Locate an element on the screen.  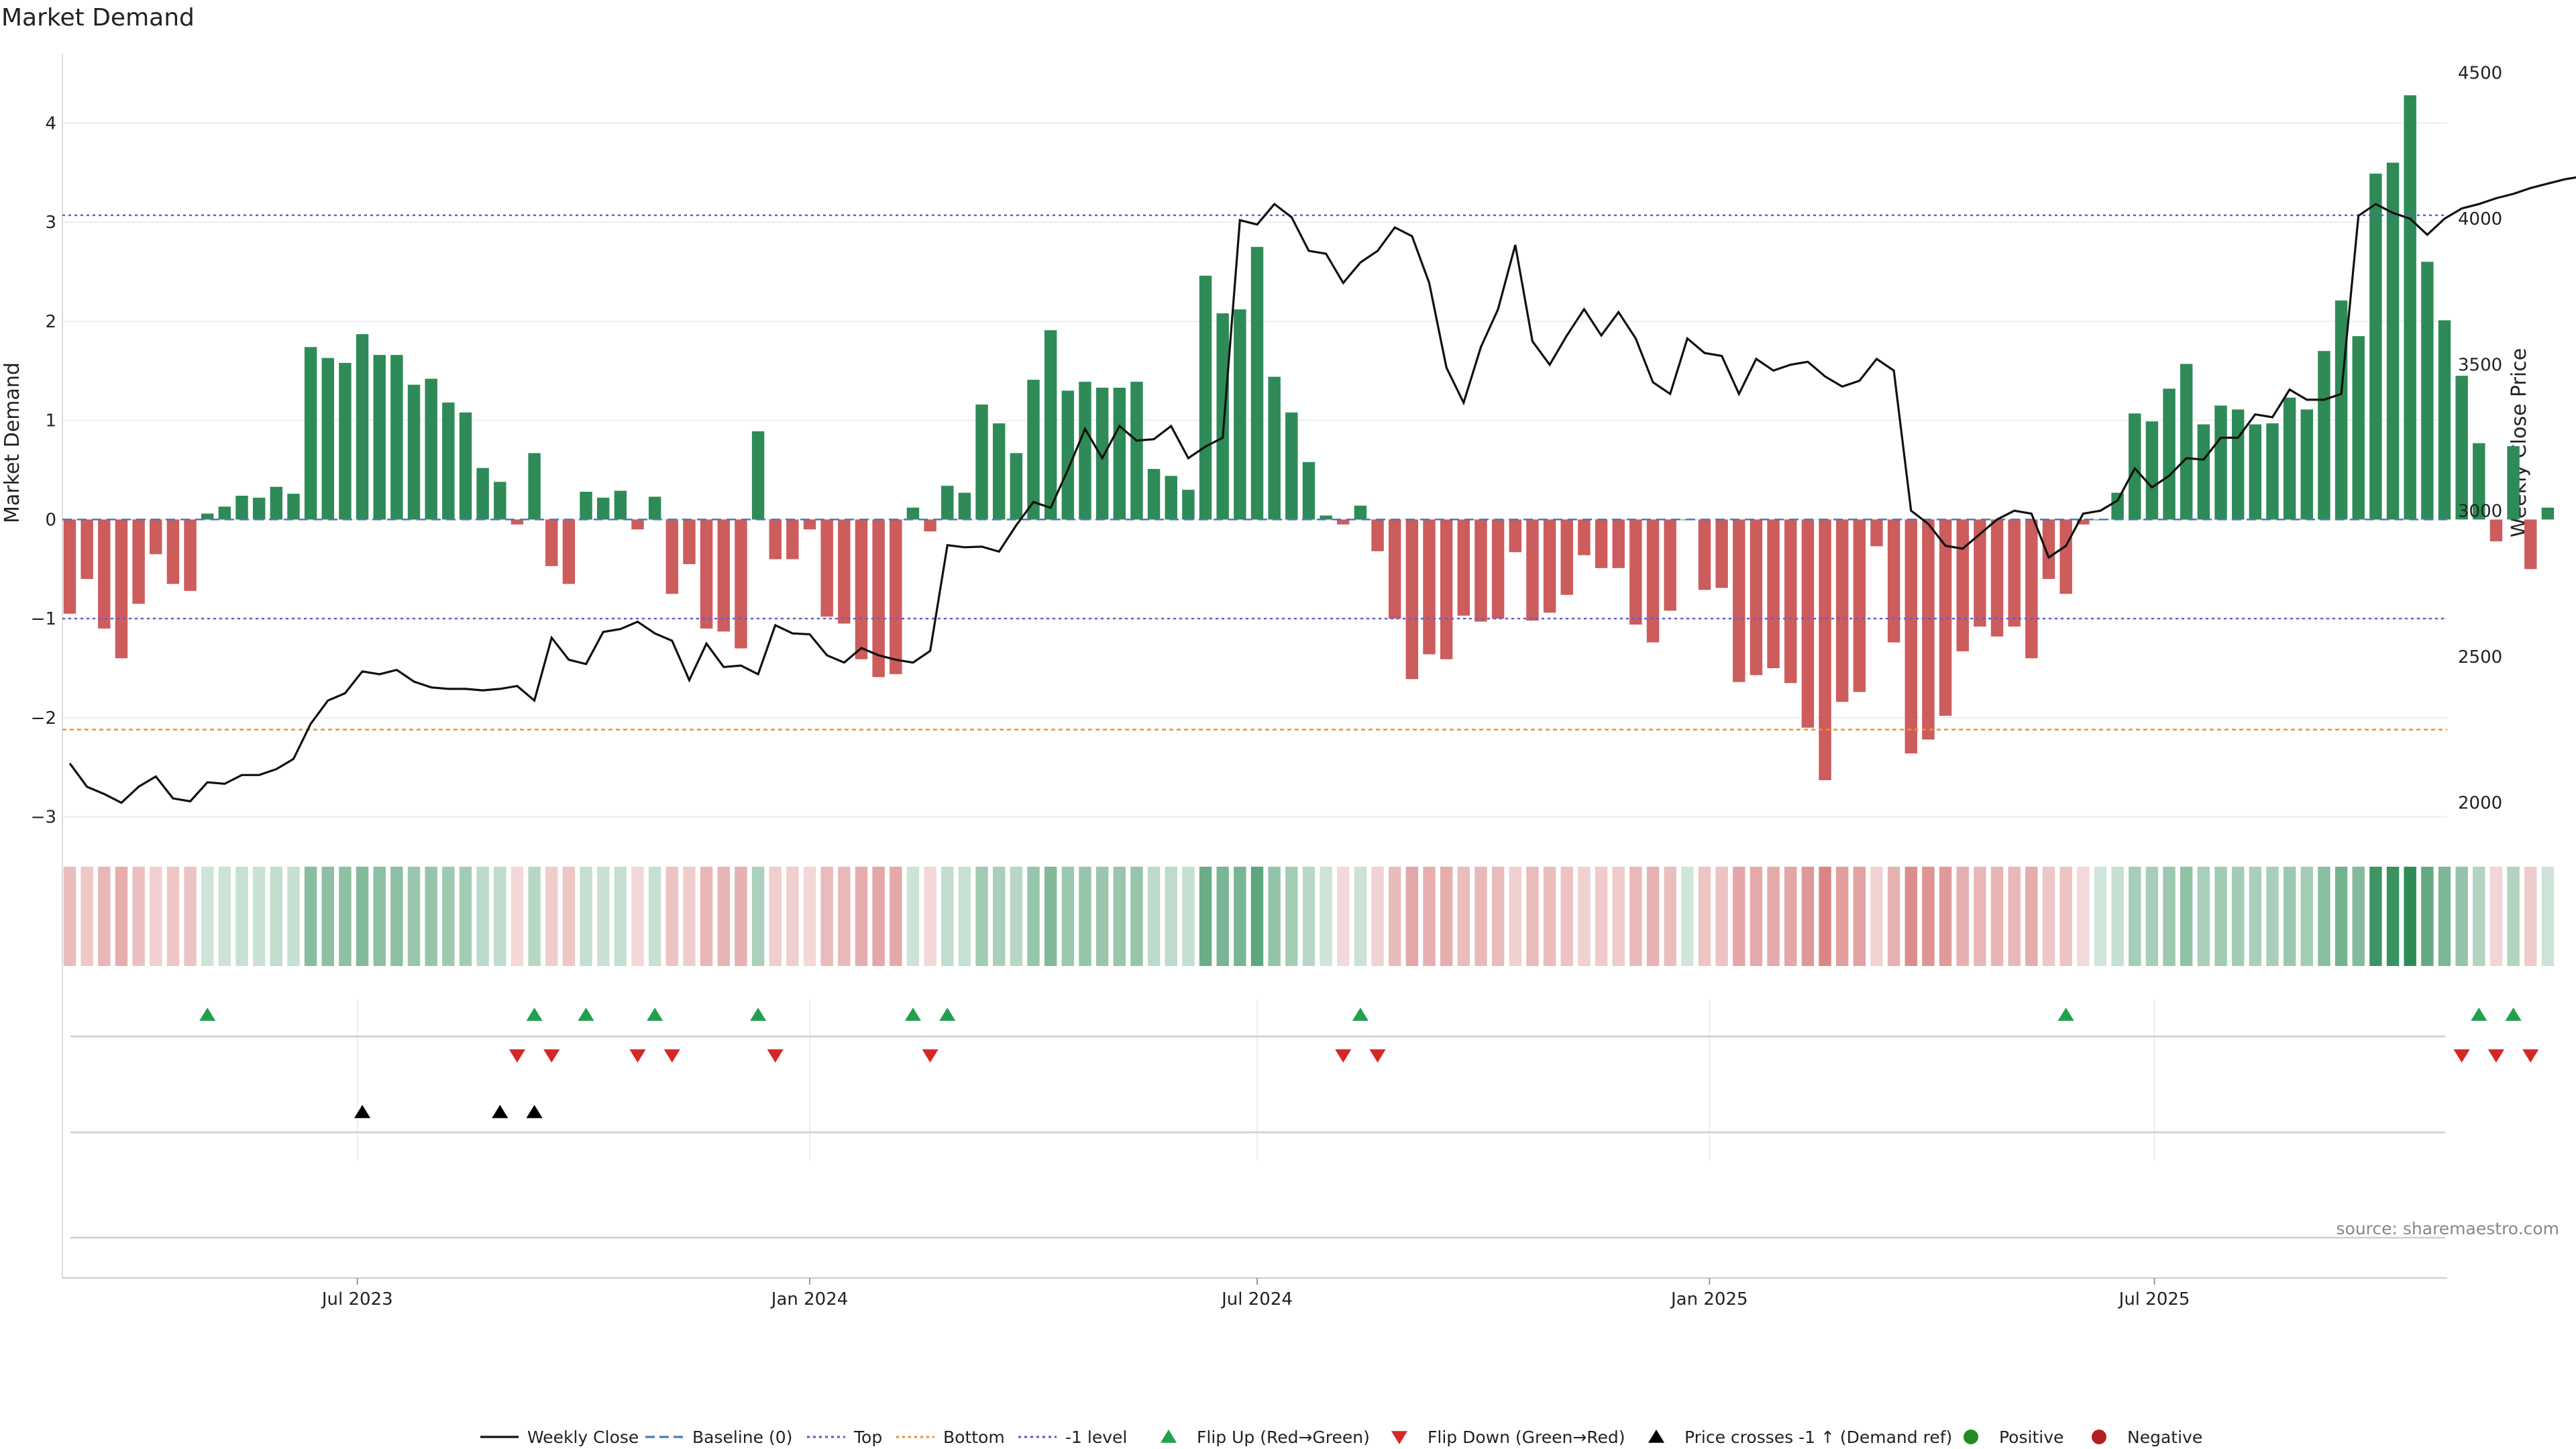
legend-item: Price crosses -1 ↑ (Demand ref) is located at coordinates (1800, 1437).